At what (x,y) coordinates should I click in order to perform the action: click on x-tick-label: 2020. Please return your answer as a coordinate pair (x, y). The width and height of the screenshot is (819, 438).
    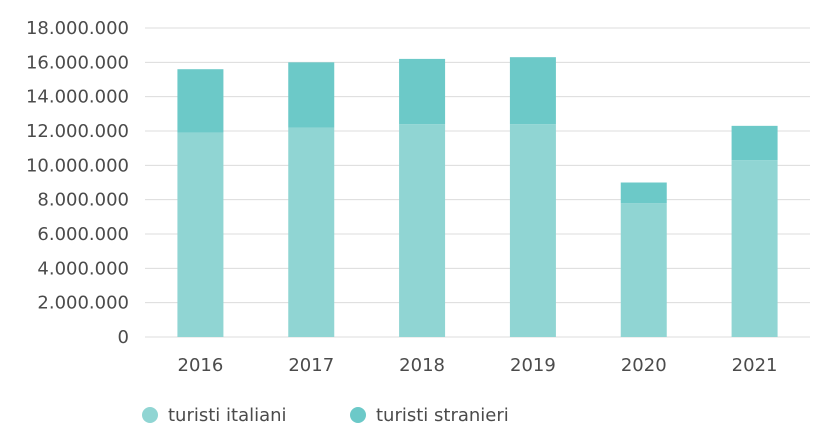
    Looking at the image, I should click on (644, 365).